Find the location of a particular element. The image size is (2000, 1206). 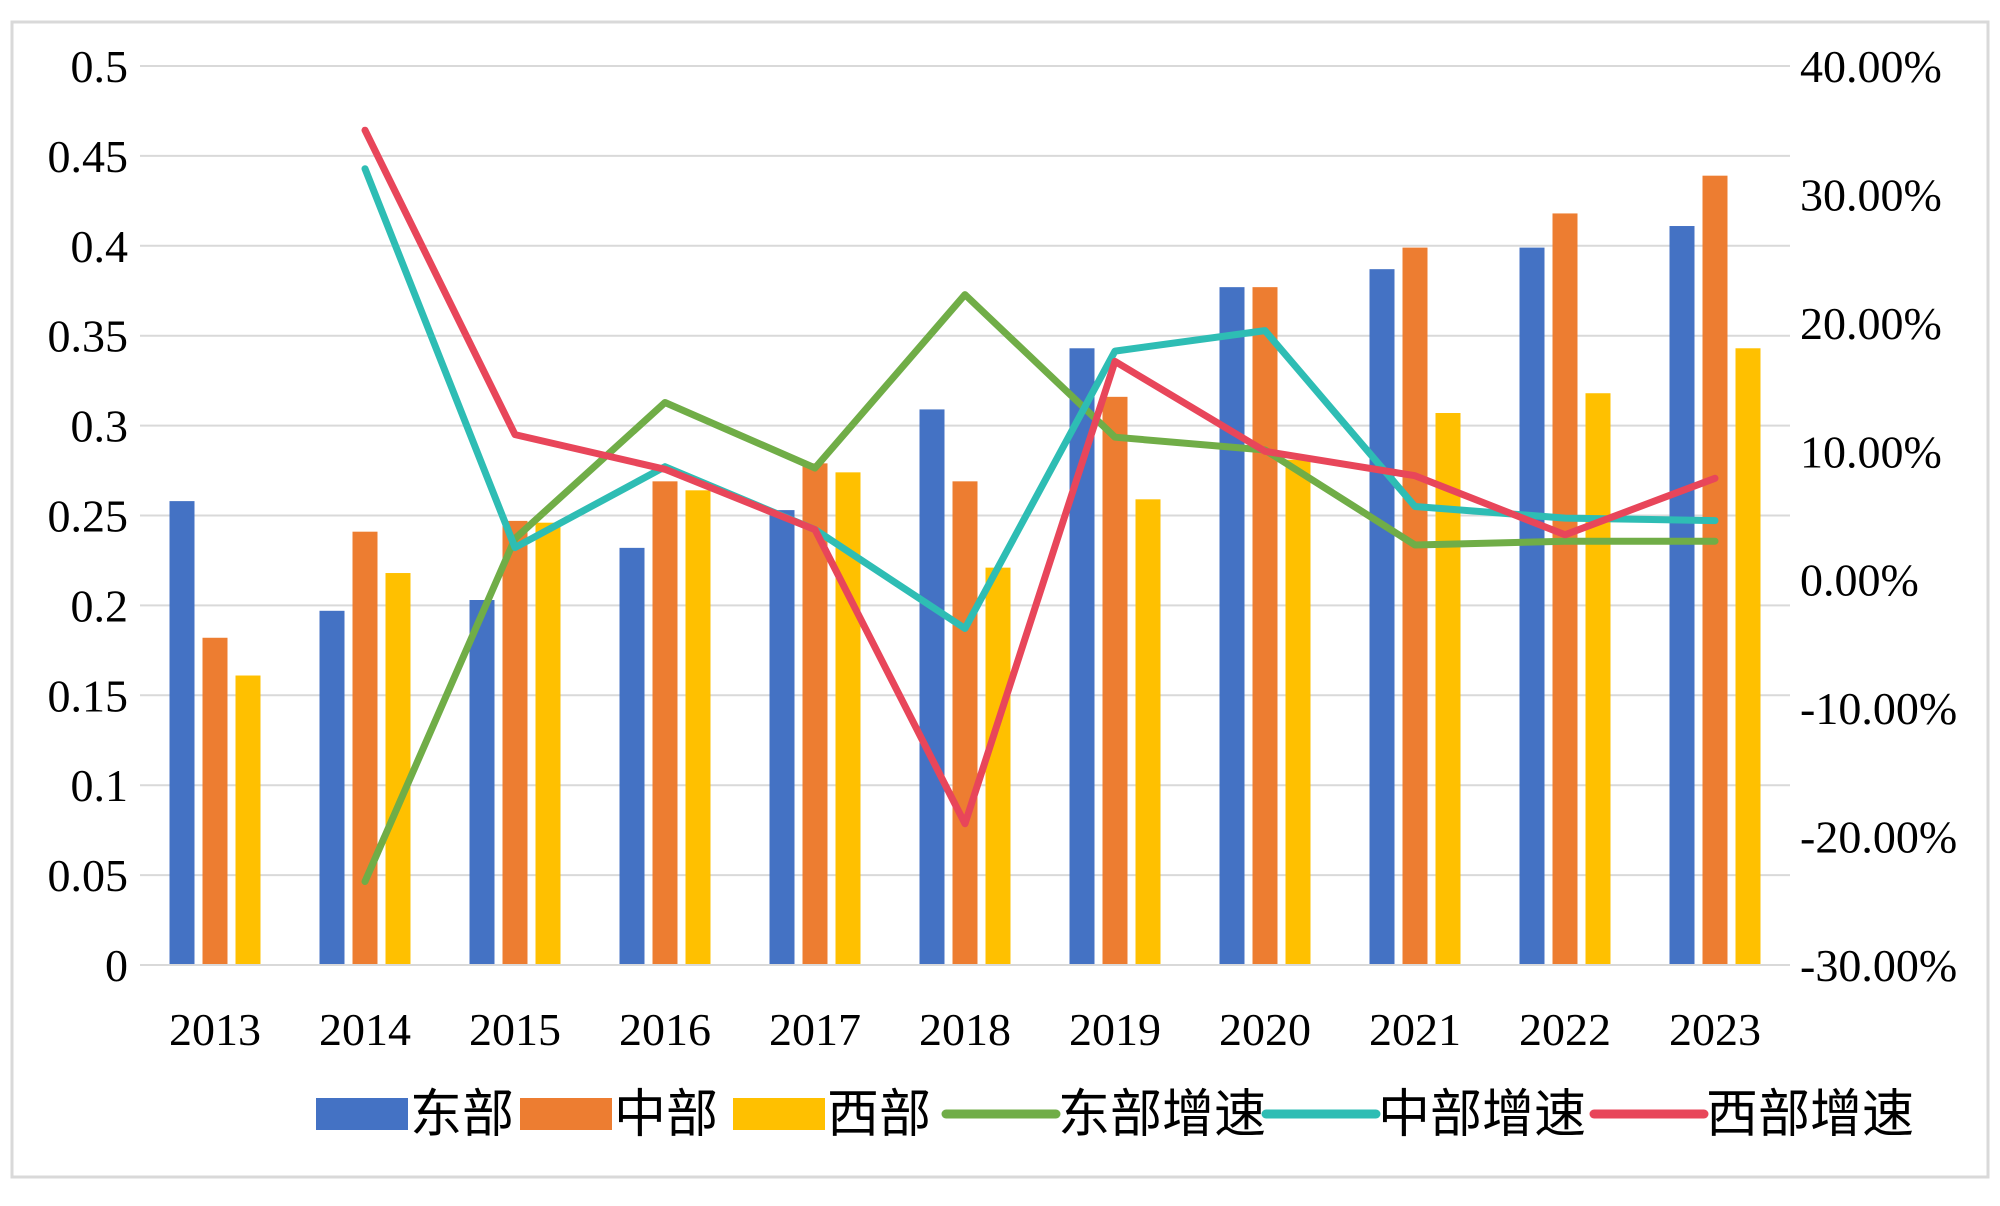

y-tick-label: 0.25 is located at coordinates (88, 516).